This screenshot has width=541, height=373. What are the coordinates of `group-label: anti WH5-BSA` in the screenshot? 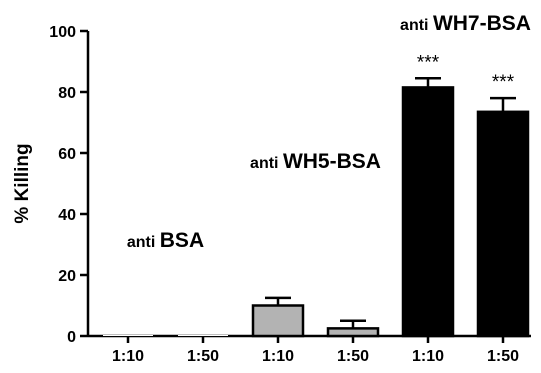 It's located at (315, 161).